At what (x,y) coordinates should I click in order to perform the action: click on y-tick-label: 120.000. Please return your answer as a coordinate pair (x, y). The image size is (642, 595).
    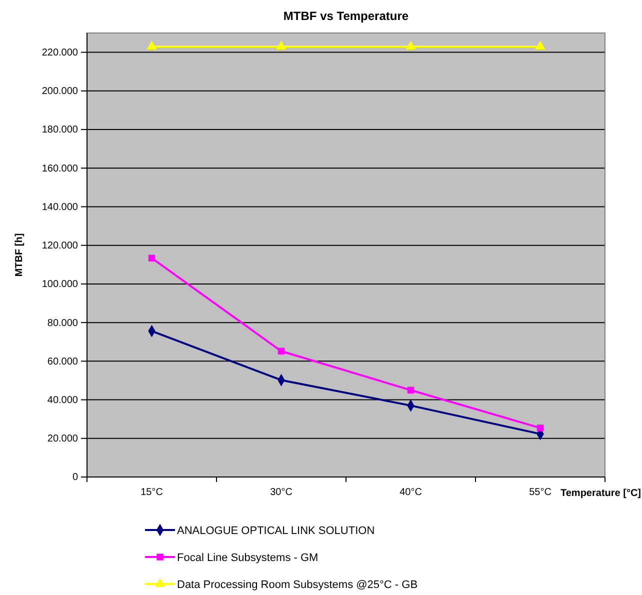
    Looking at the image, I should click on (60, 246).